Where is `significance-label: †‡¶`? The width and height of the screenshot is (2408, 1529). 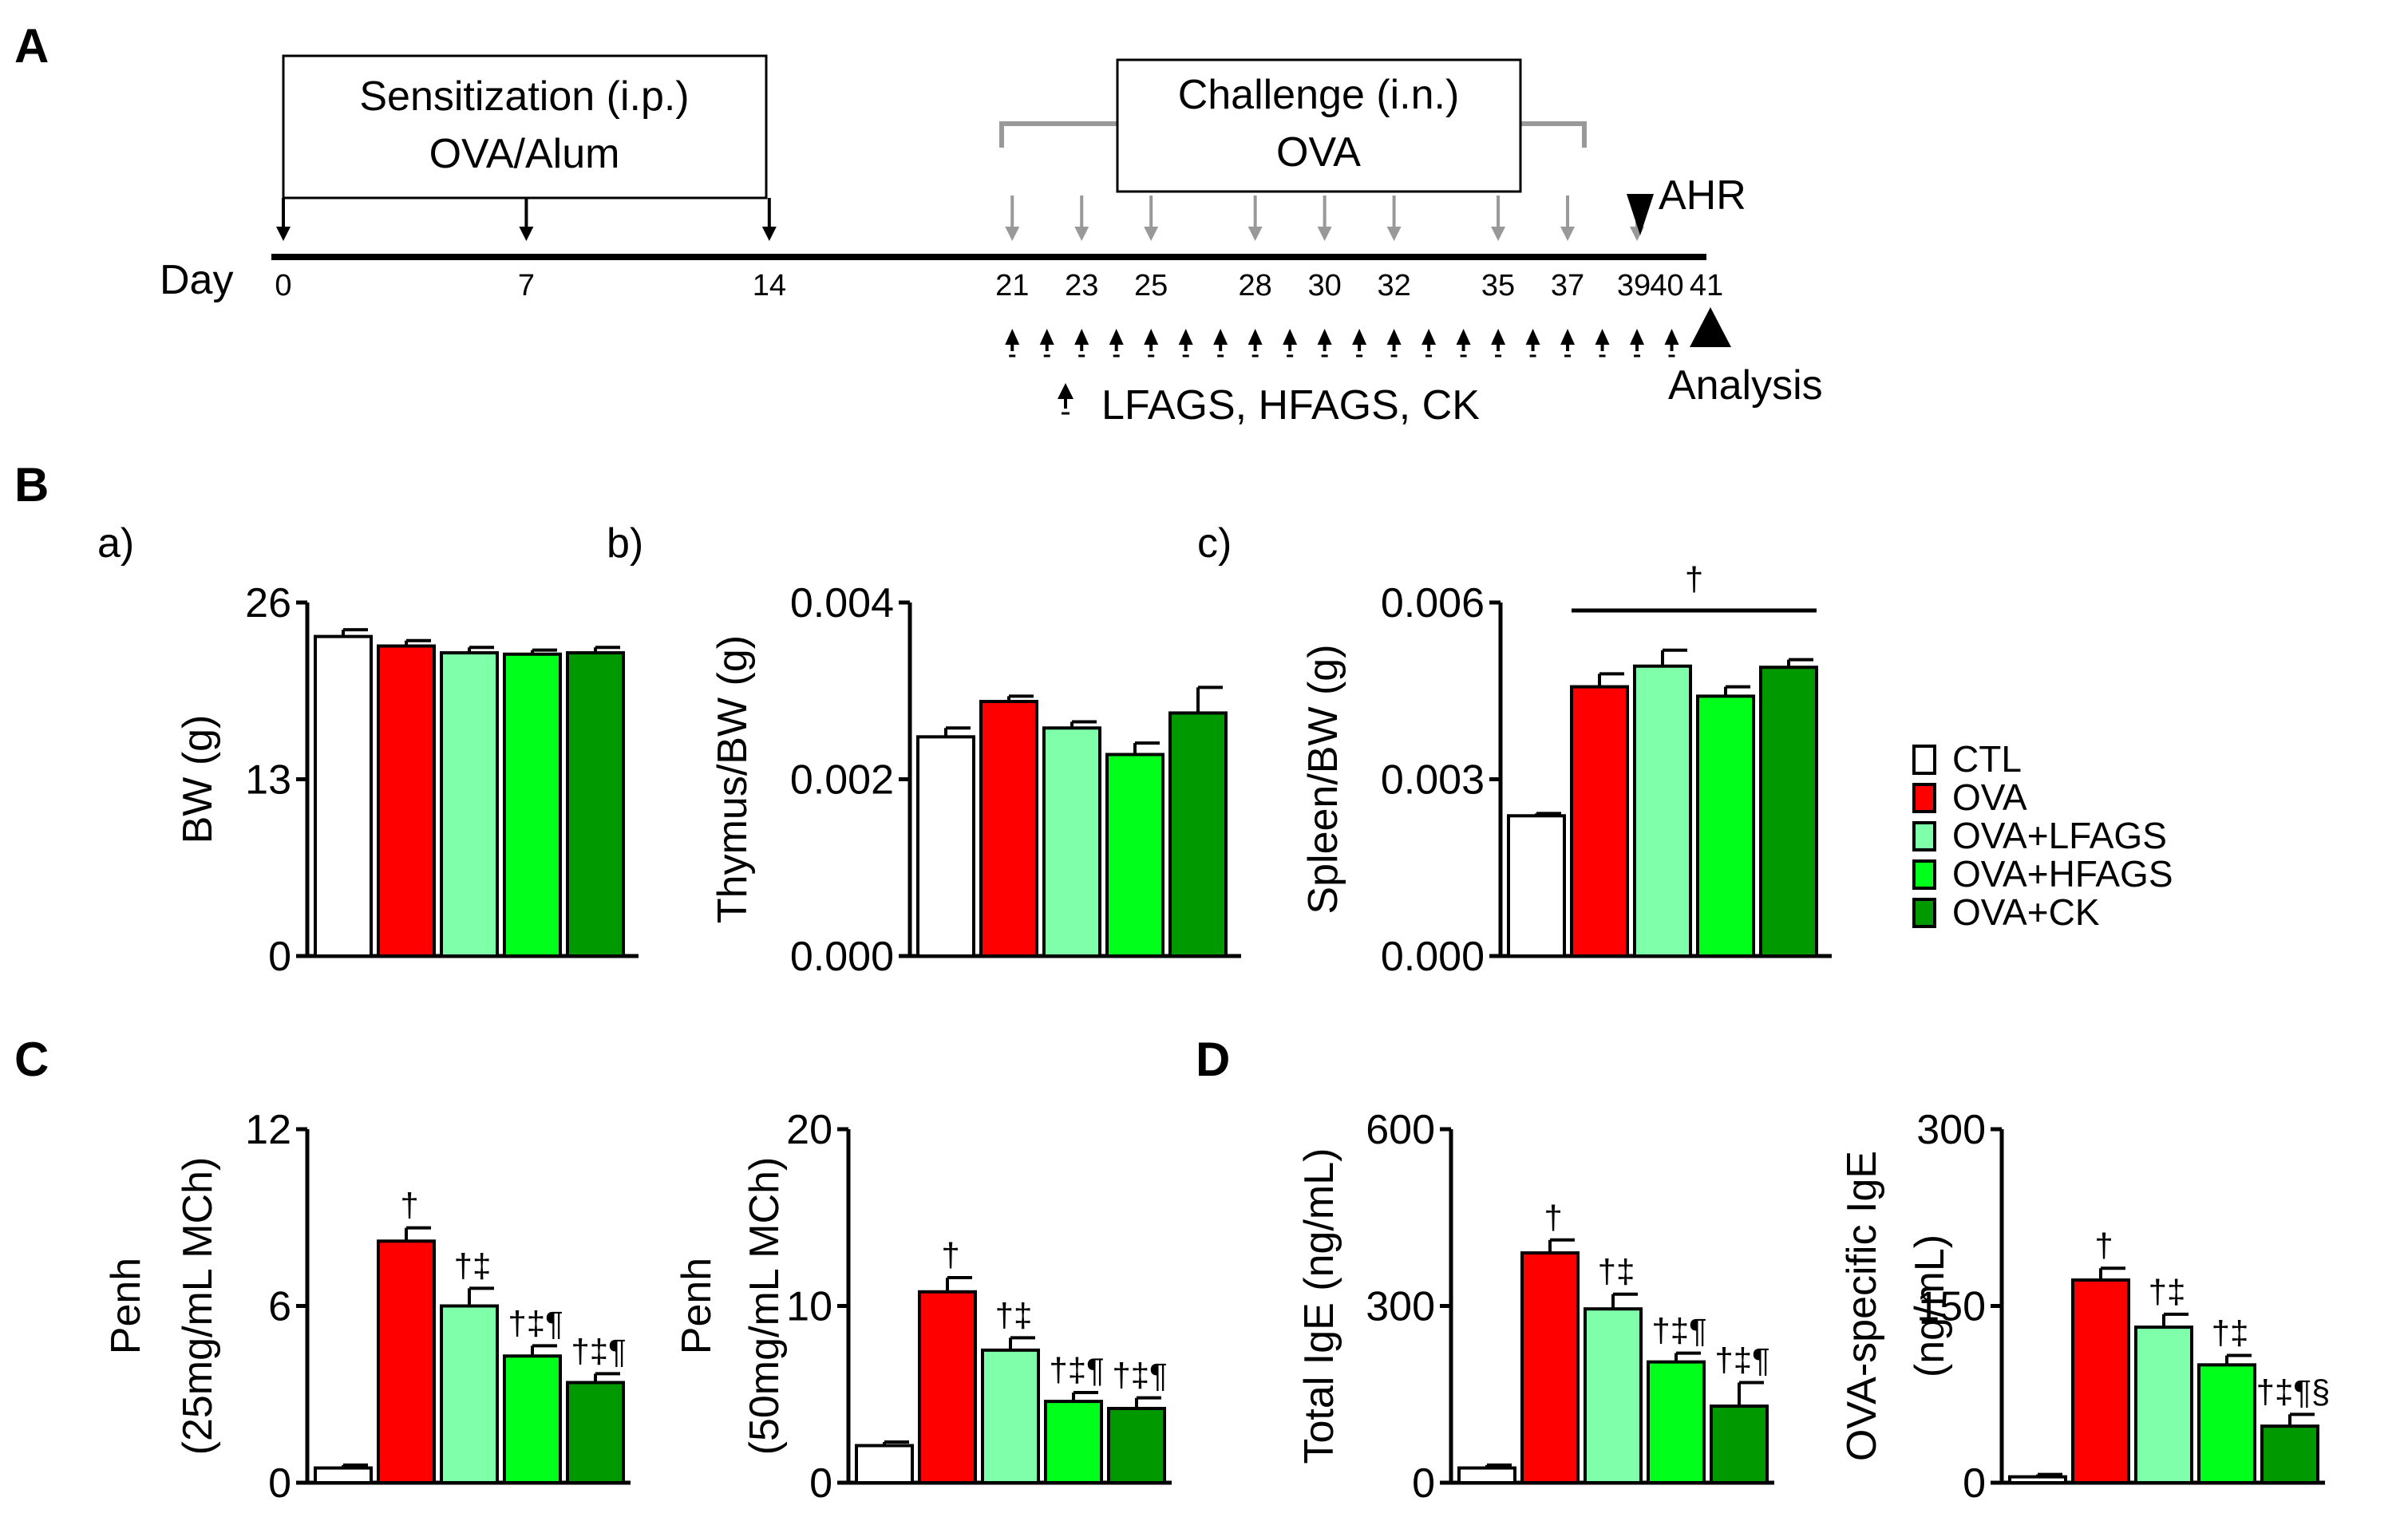 significance-label: †‡¶ is located at coordinates (1139, 1375).